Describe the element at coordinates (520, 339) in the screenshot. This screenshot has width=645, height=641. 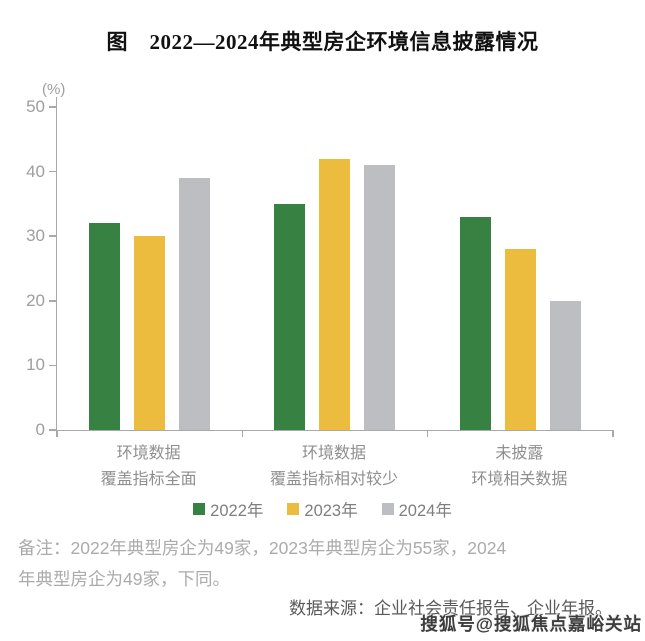
I see `bar-2023年-cat2` at that location.